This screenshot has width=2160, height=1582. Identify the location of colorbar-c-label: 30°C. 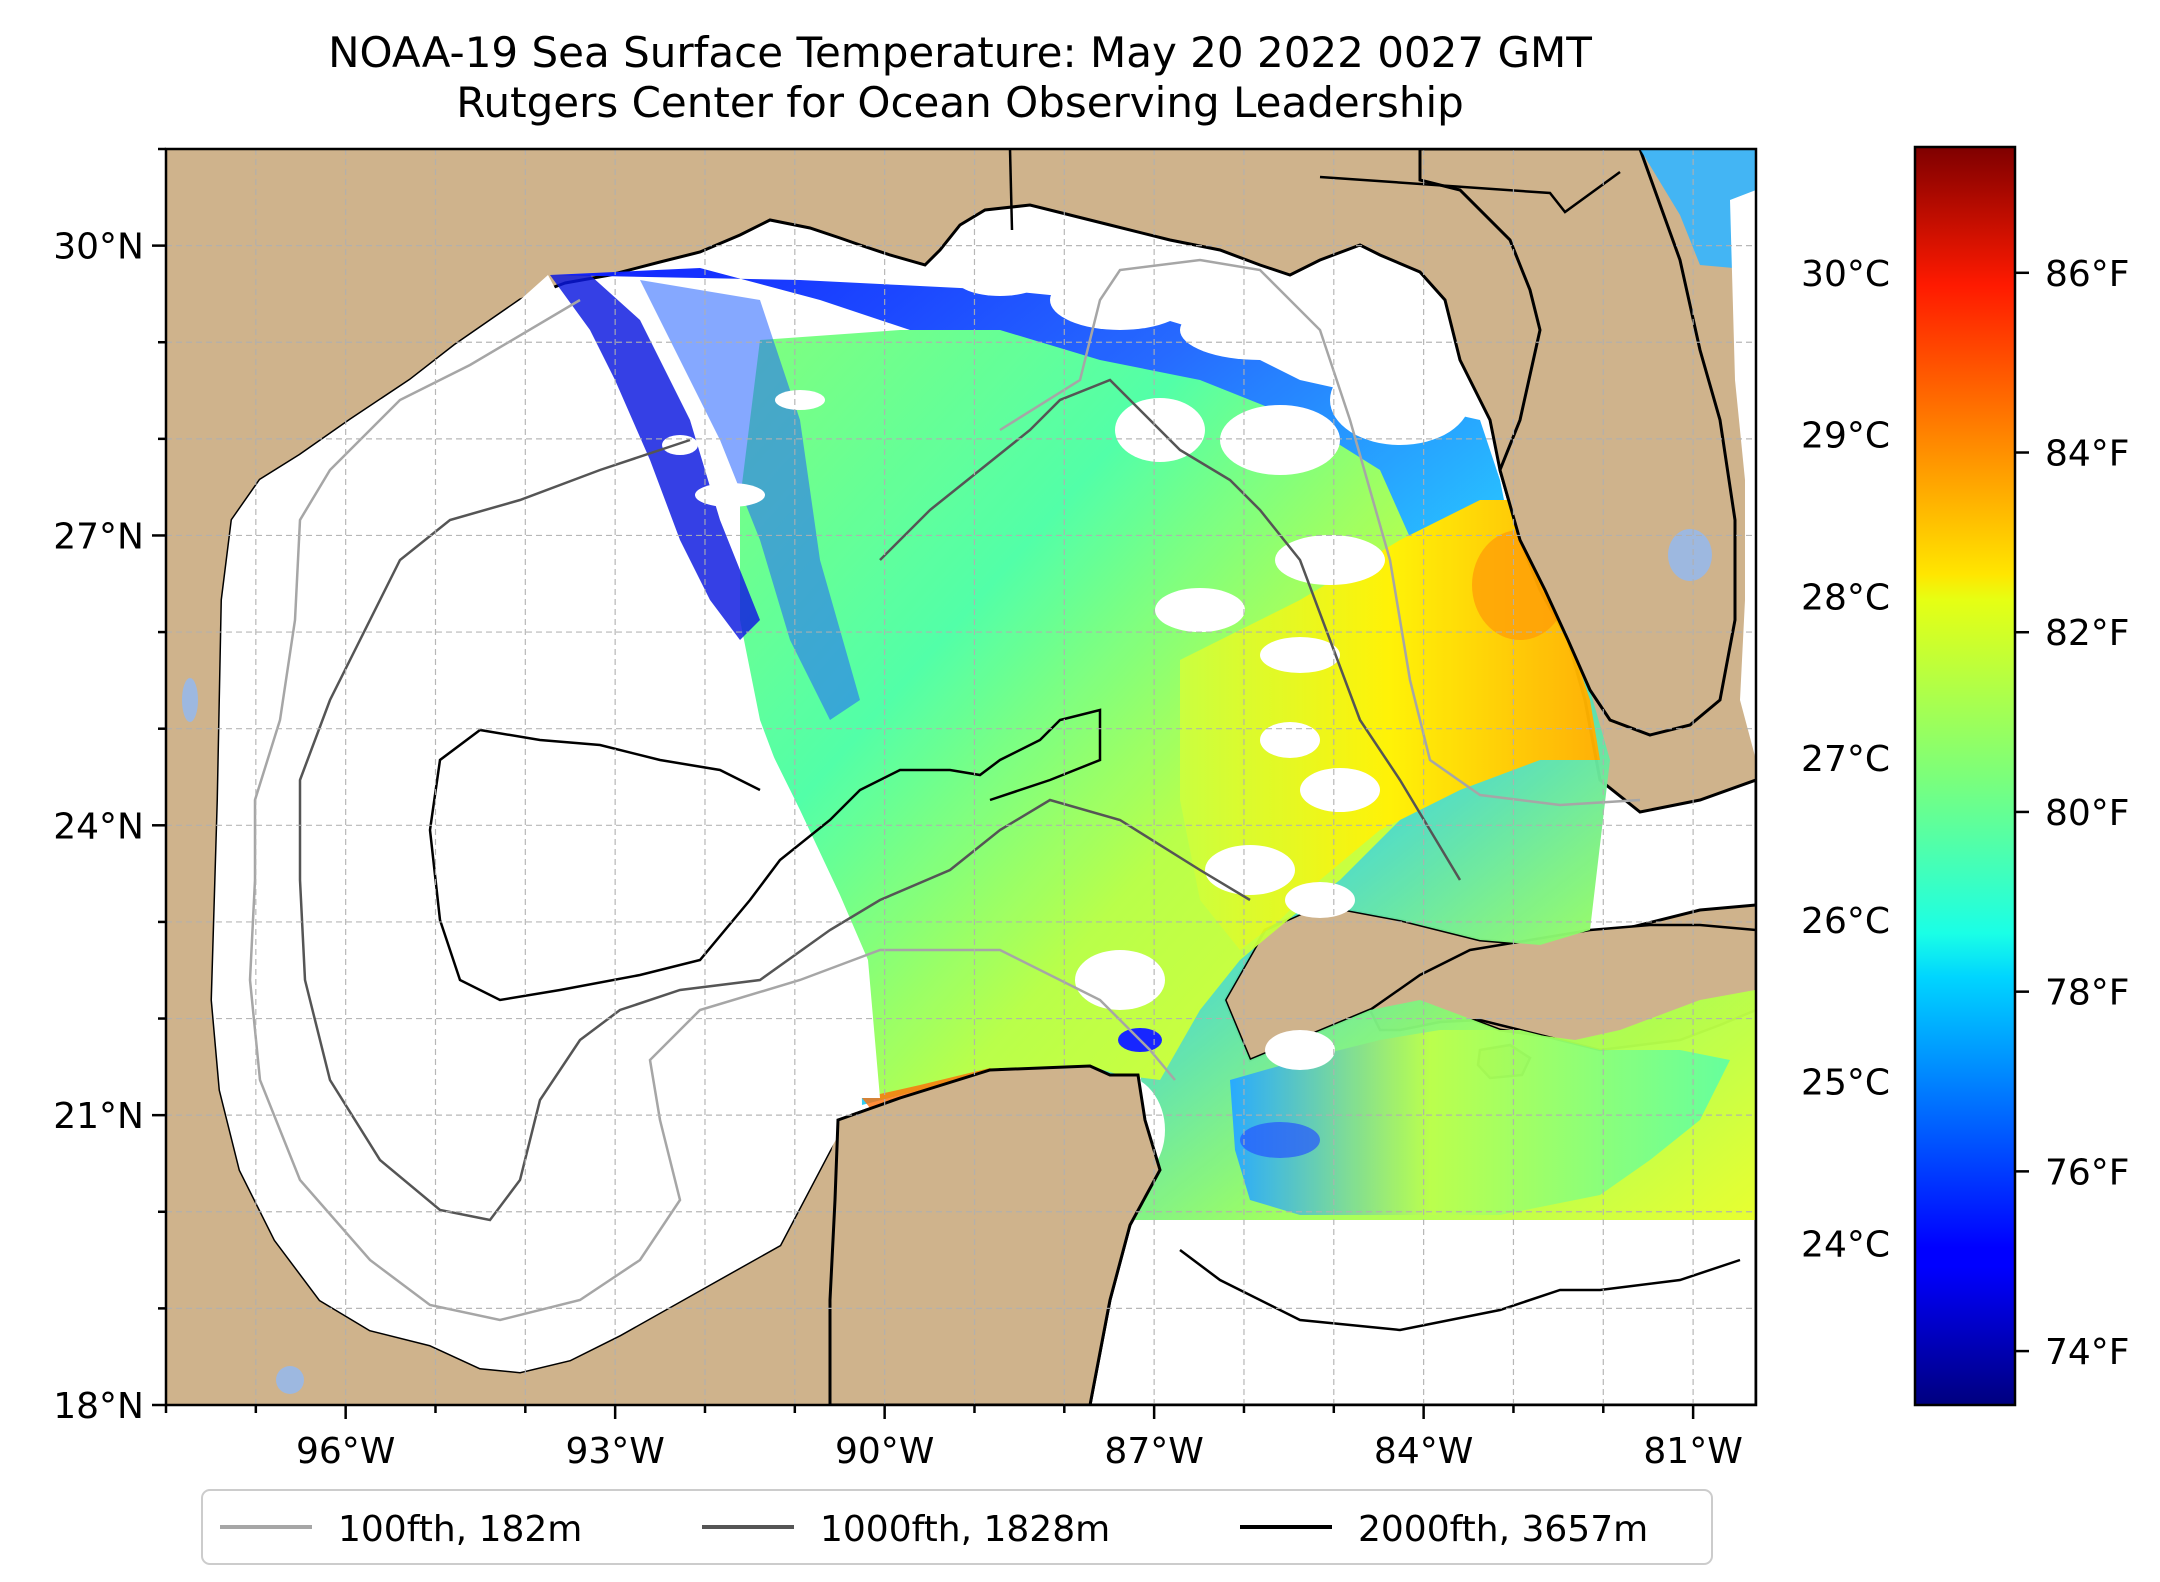
(1845, 274).